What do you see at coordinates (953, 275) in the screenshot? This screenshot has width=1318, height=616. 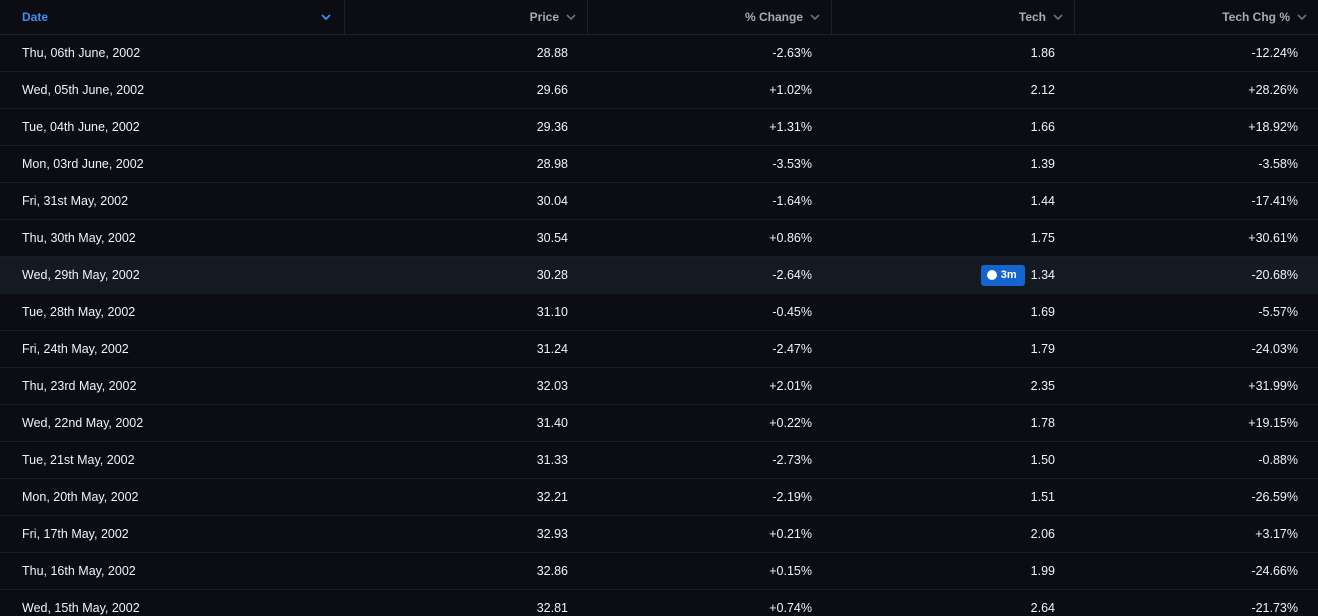 I see `tech-cell: 3m 1.34` at bounding box center [953, 275].